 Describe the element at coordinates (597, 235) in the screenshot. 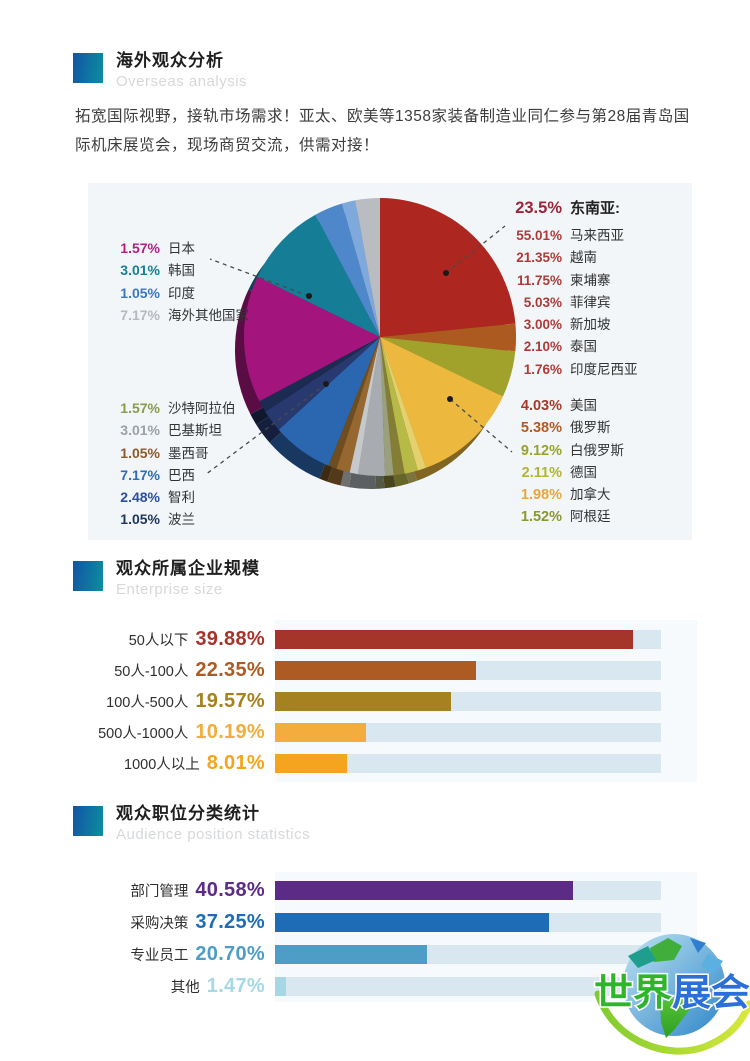

I see `legend-label: 马来西亚` at that location.